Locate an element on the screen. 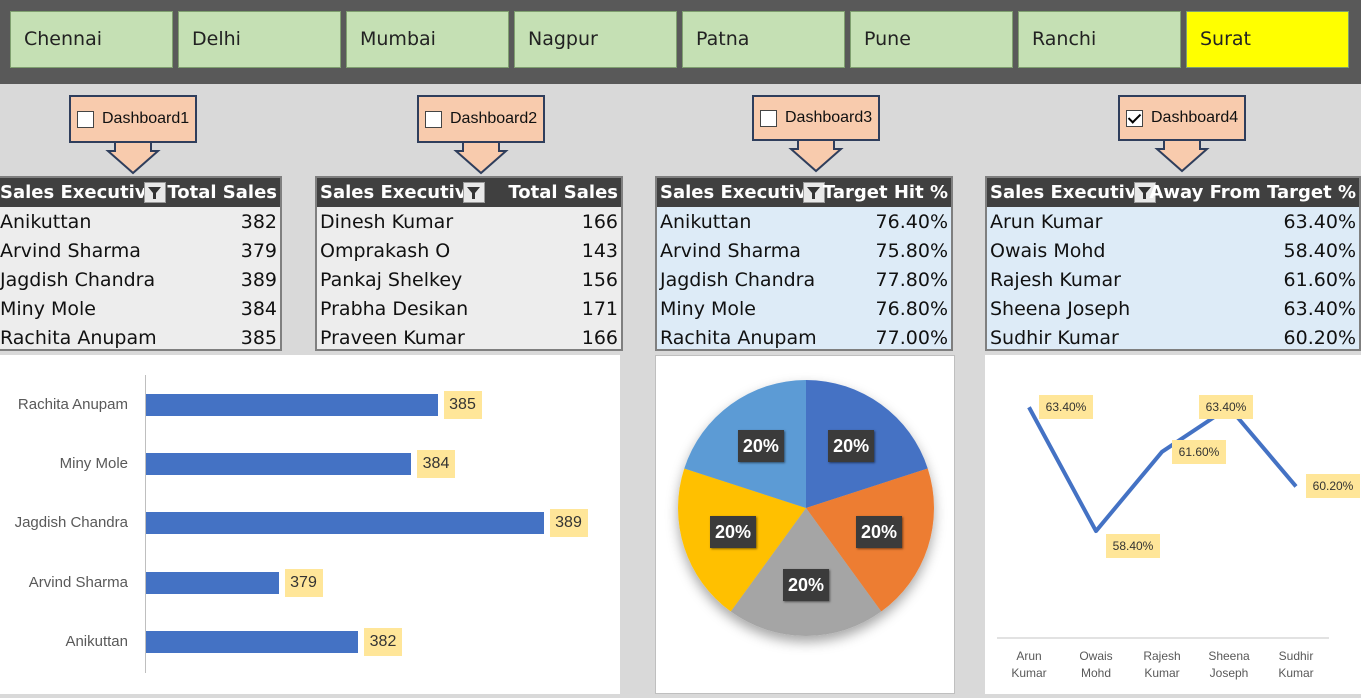 Image resolution: width=1361 pixels, height=698 pixels. row-name: Owais Mohd is located at coordinates (1048, 251).